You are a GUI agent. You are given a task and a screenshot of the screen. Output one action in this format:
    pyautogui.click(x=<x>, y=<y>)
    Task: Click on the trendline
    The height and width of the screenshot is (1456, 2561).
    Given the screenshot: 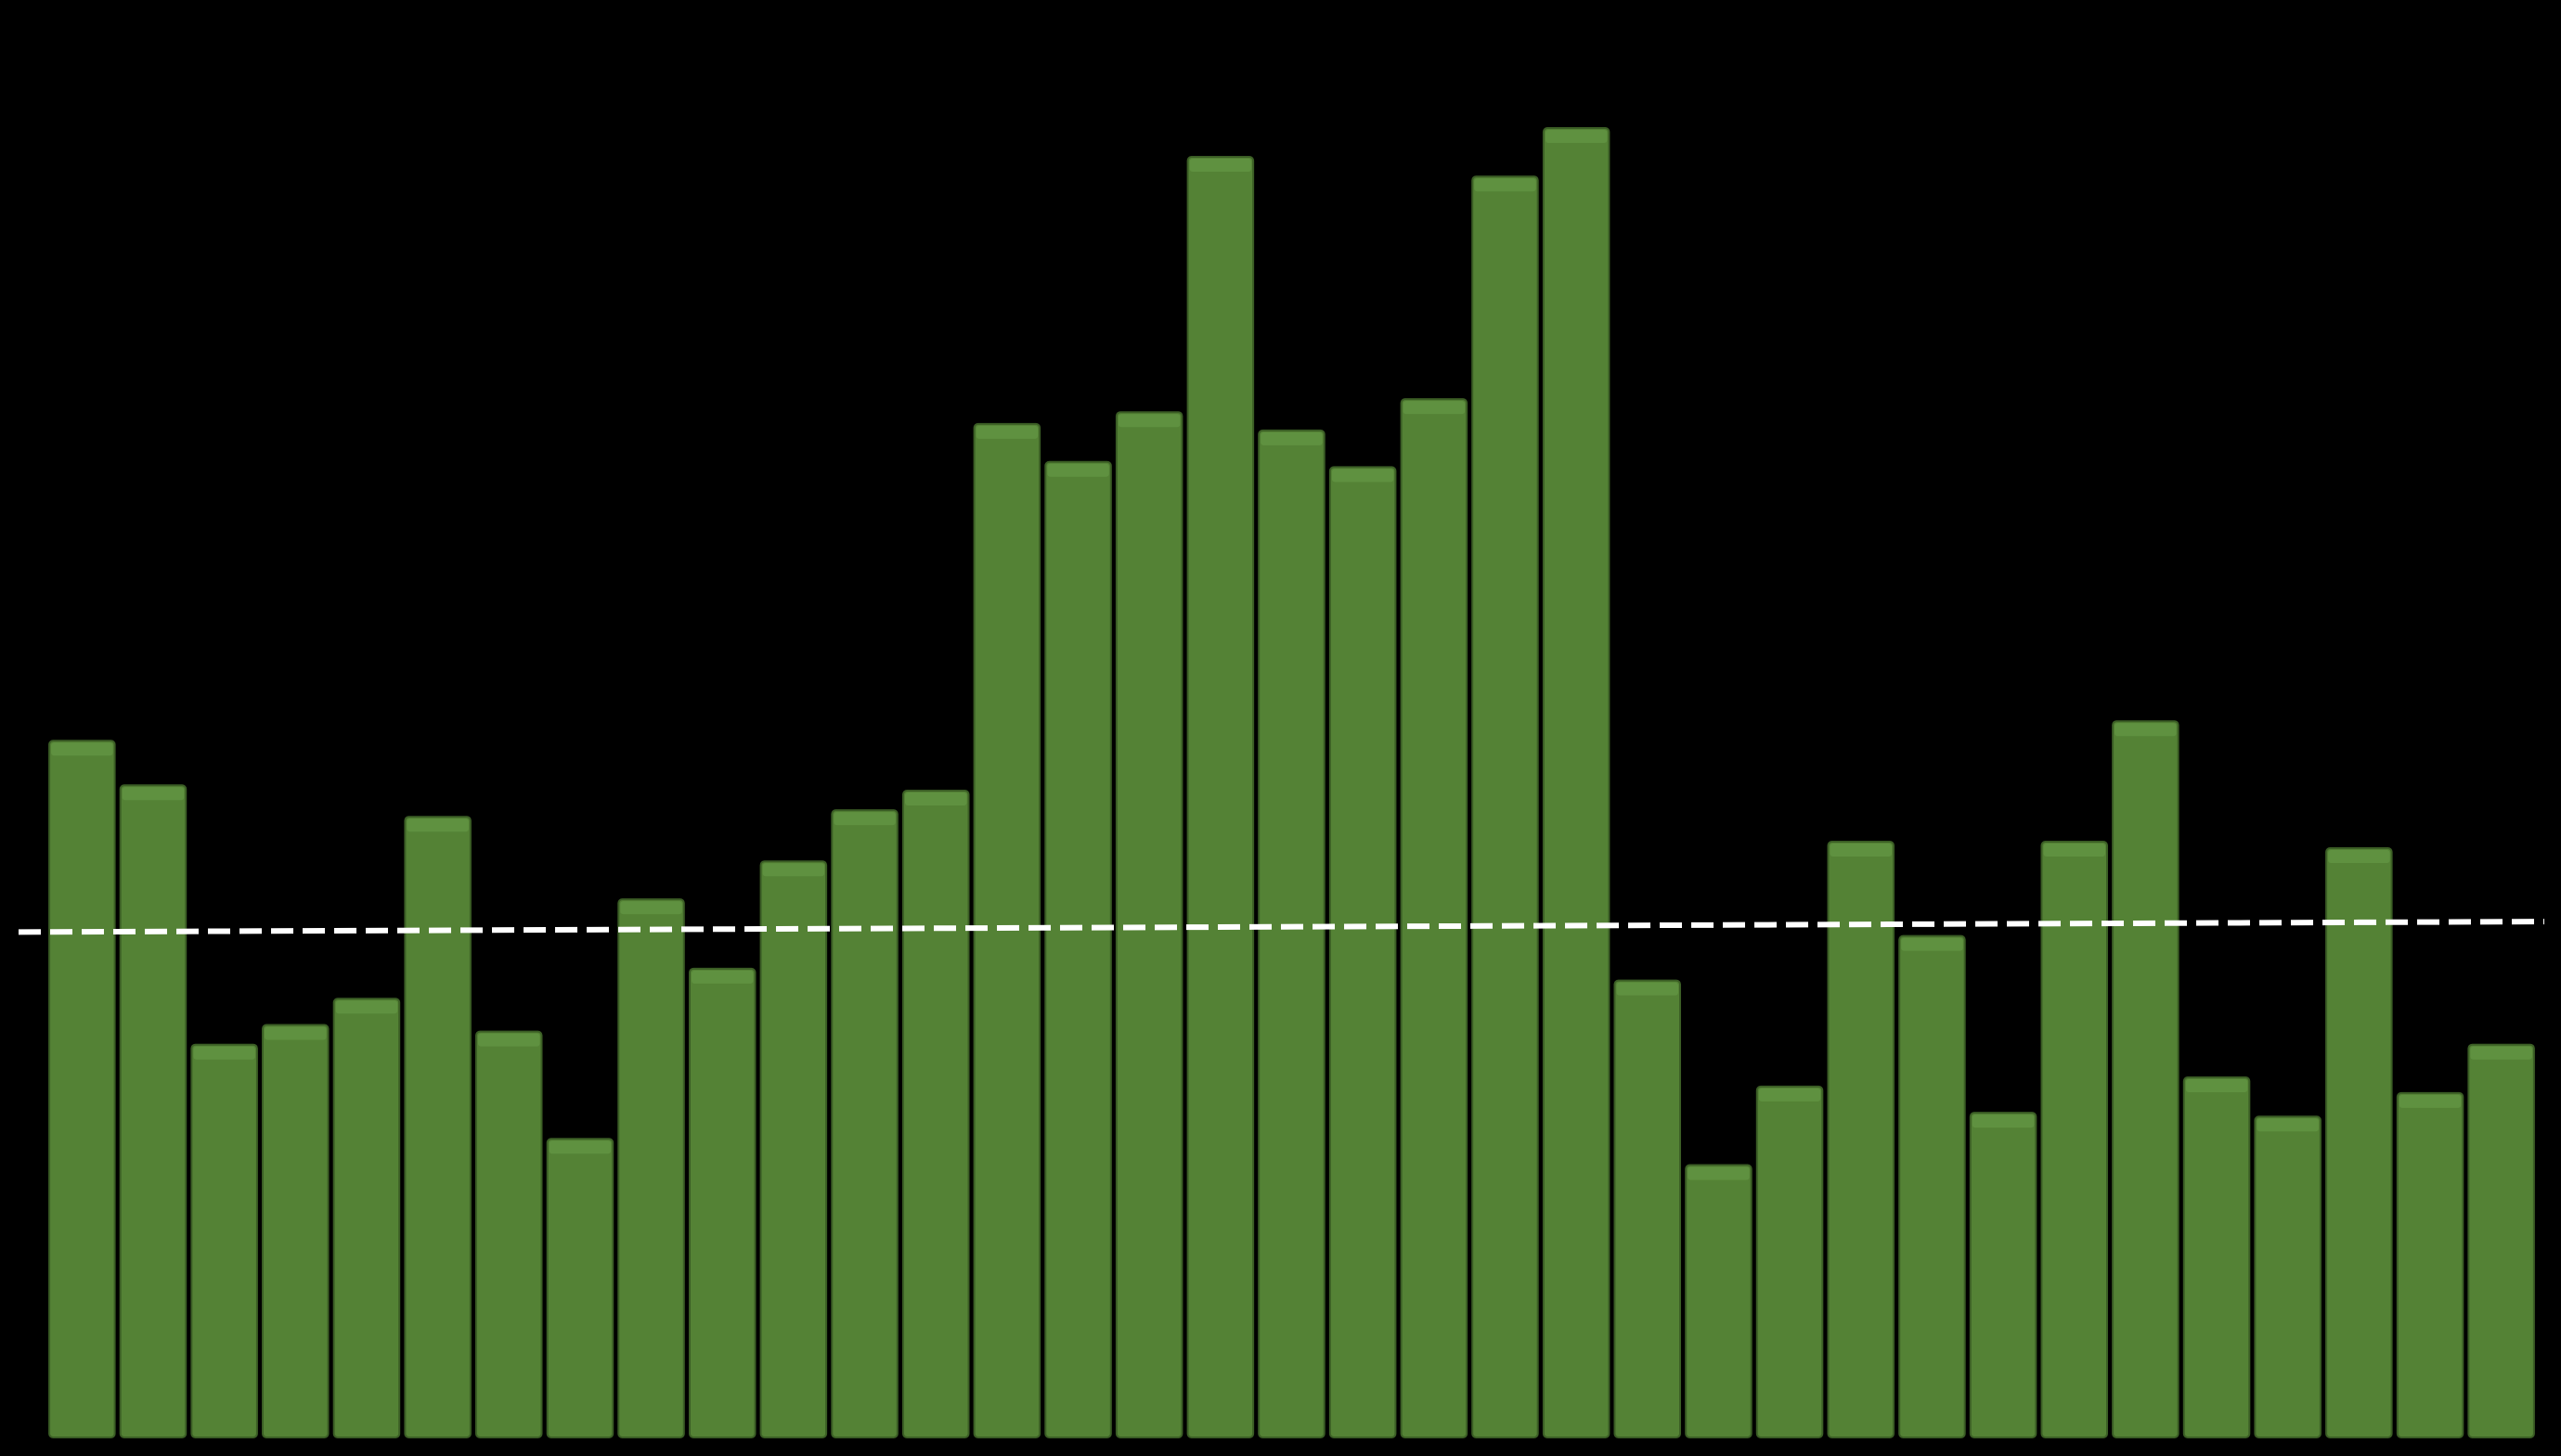 What is the action you would take?
    pyautogui.click(x=1281, y=927)
    